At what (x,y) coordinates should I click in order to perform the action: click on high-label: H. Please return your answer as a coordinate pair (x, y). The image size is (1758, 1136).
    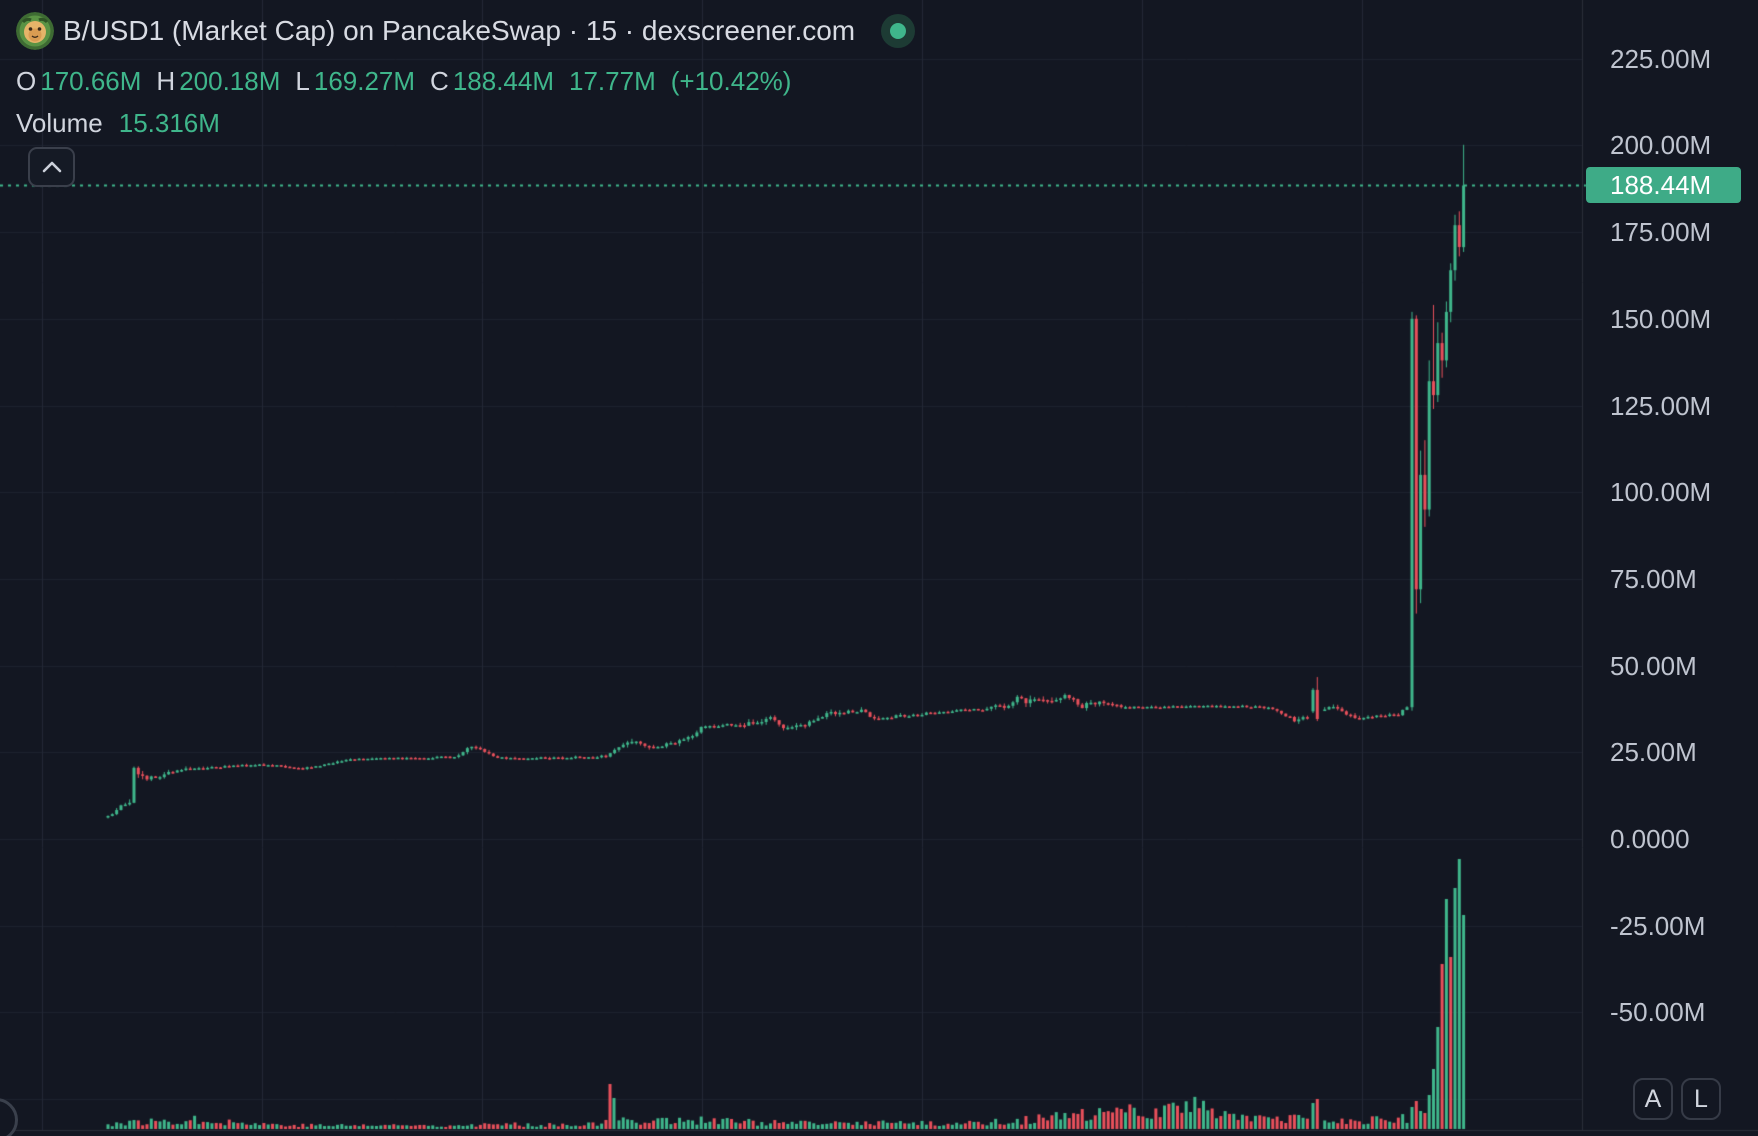
    Looking at the image, I should click on (166, 81).